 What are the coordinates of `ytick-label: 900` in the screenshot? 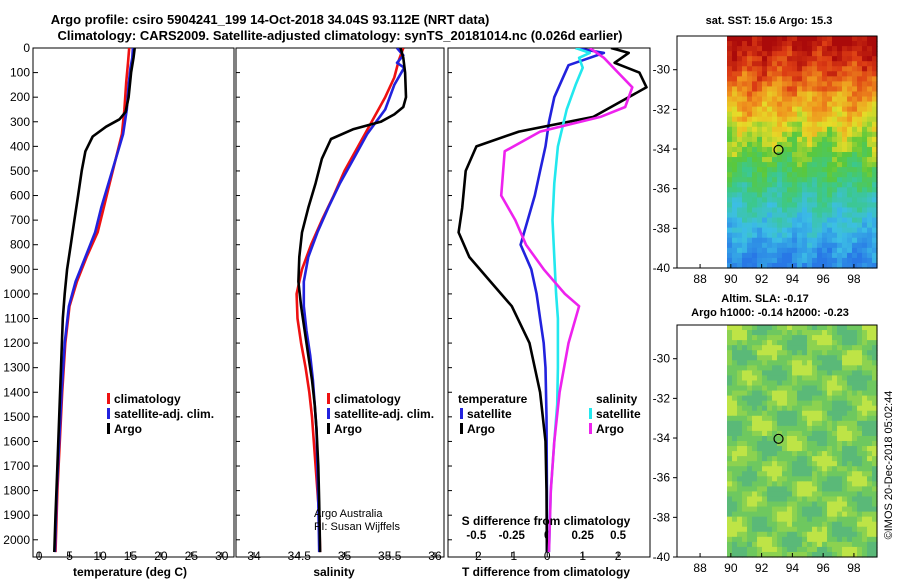 It's located at (20, 269).